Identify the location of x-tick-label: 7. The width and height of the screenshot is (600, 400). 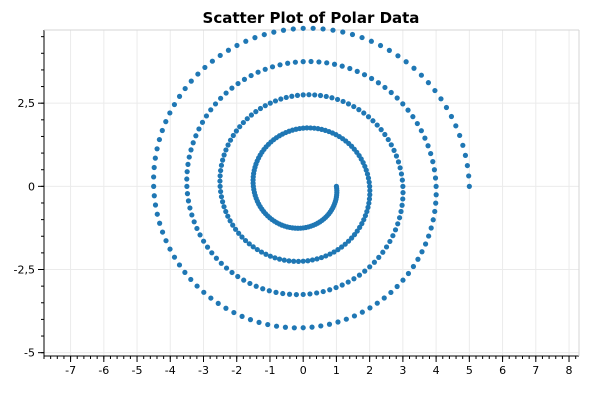
(535, 370).